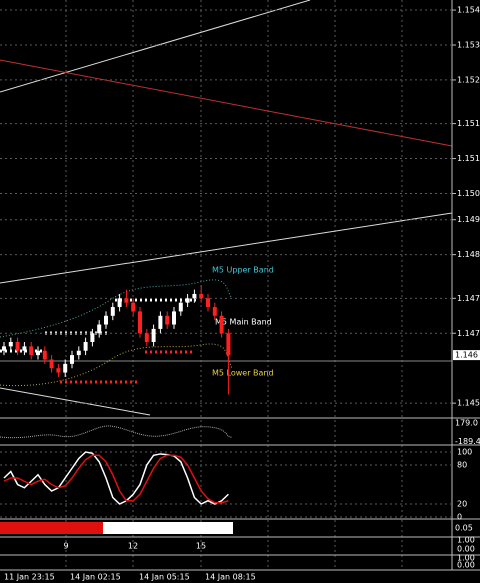 Image resolution: width=480 pixels, height=583 pixels. What do you see at coordinates (468, 44) in the screenshot?
I see `y-tick-label: 1.153` at bounding box center [468, 44].